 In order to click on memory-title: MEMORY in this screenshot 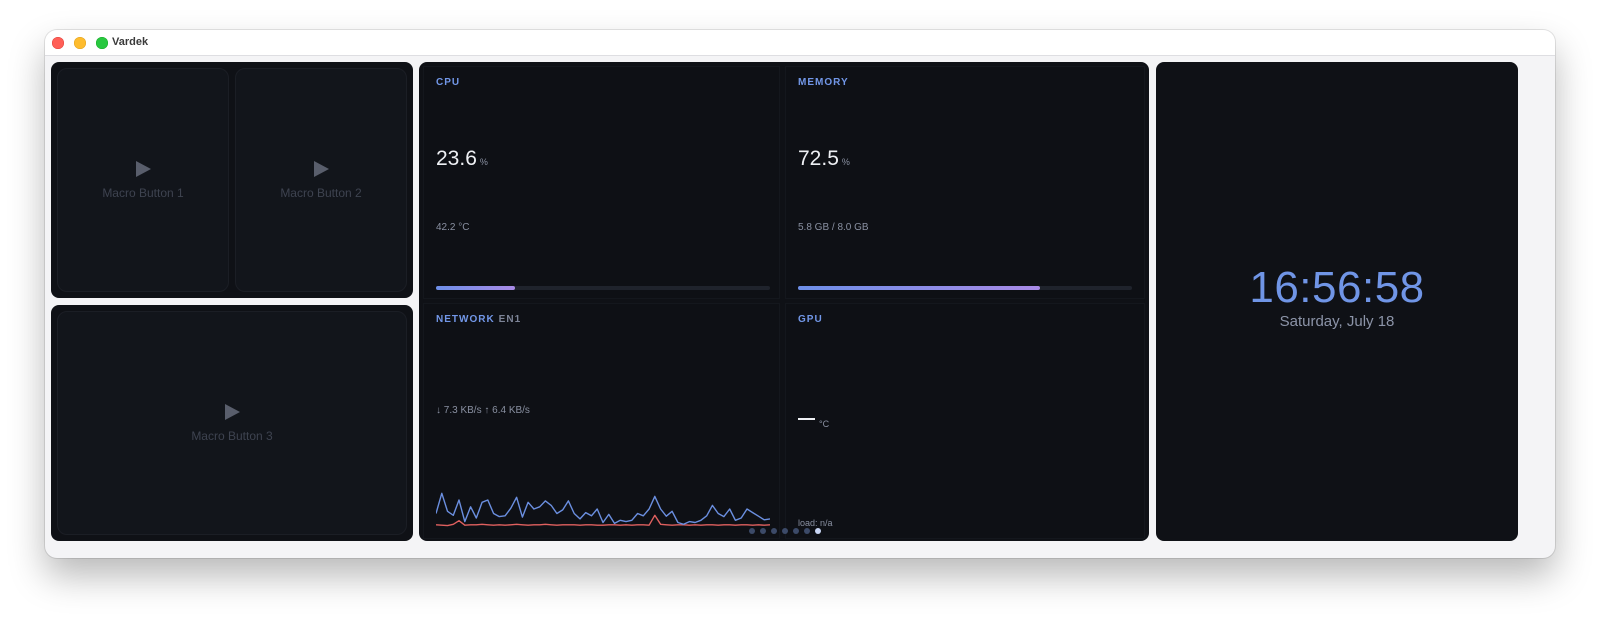, I will do `click(823, 82)`.